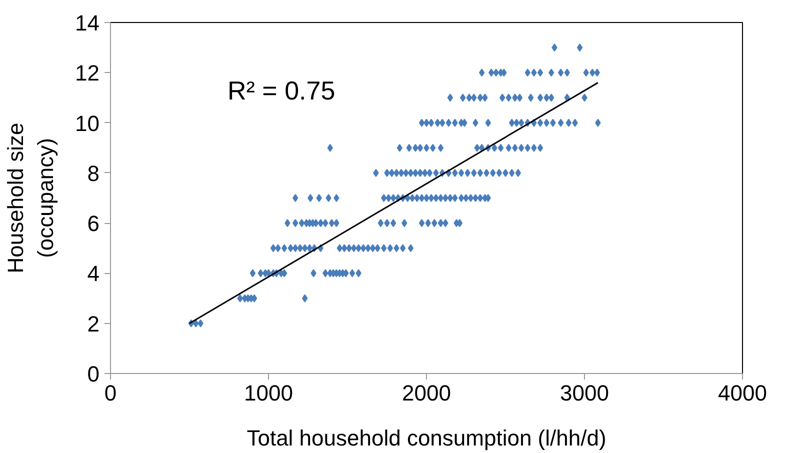 The image size is (790, 453). Describe the element at coordinates (93, 173) in the screenshot. I see `y-tick-label: 8` at that location.